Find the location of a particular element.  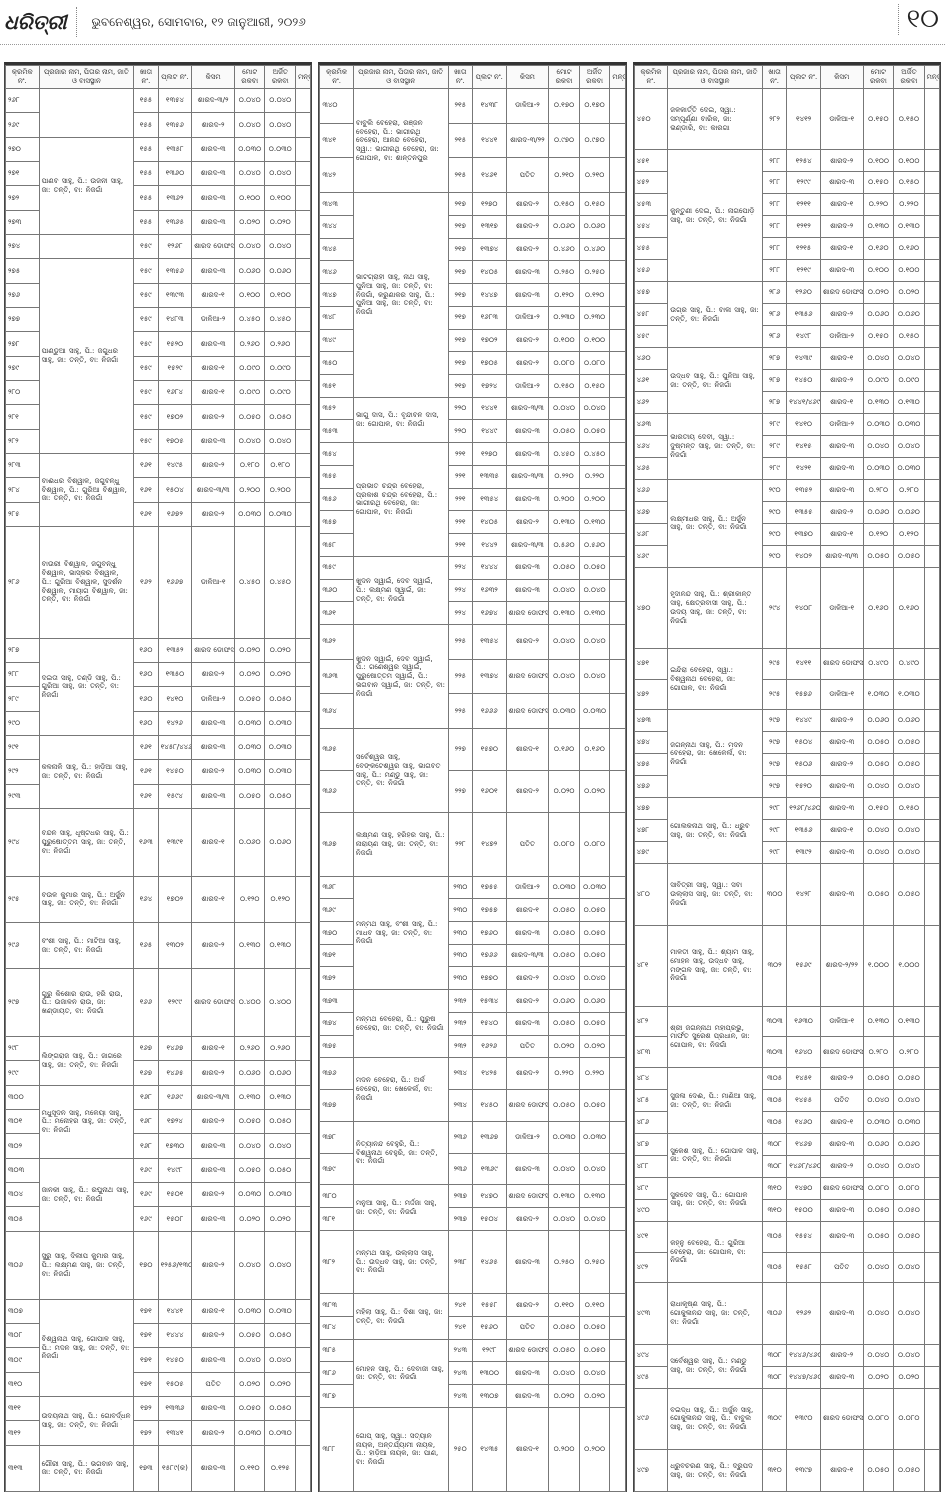

acquired-area-cell: ୧.୦୦୦ is located at coordinates (909, 965).